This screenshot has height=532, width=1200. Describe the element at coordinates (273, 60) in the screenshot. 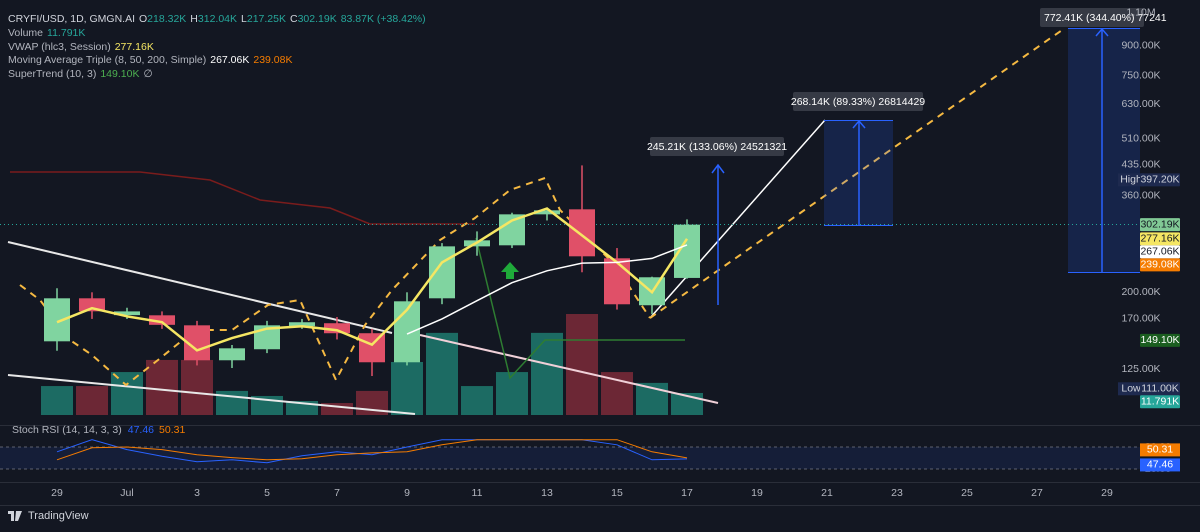

I see `indicator-value: 239.08K` at that location.